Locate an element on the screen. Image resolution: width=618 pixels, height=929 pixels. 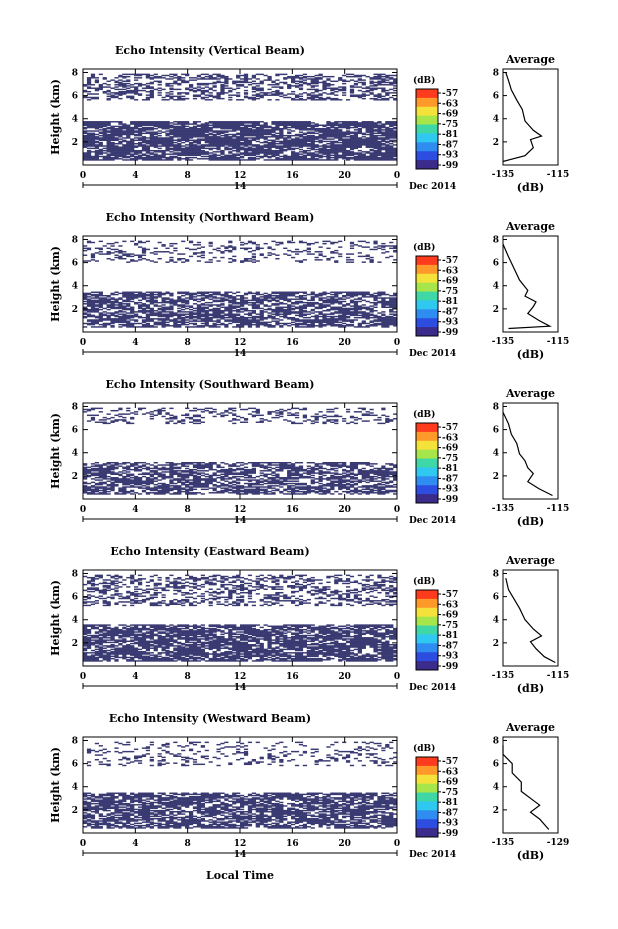
average-y-tick-label: 8 is located at coordinates (496, 240).